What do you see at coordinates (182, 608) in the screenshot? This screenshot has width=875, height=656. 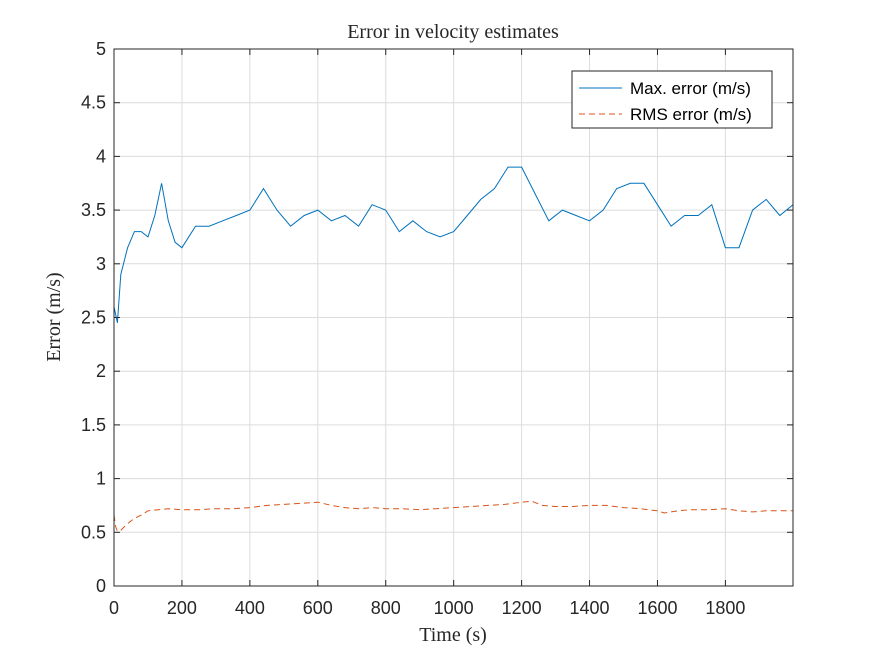 I see `x-tick-label: 200` at bounding box center [182, 608].